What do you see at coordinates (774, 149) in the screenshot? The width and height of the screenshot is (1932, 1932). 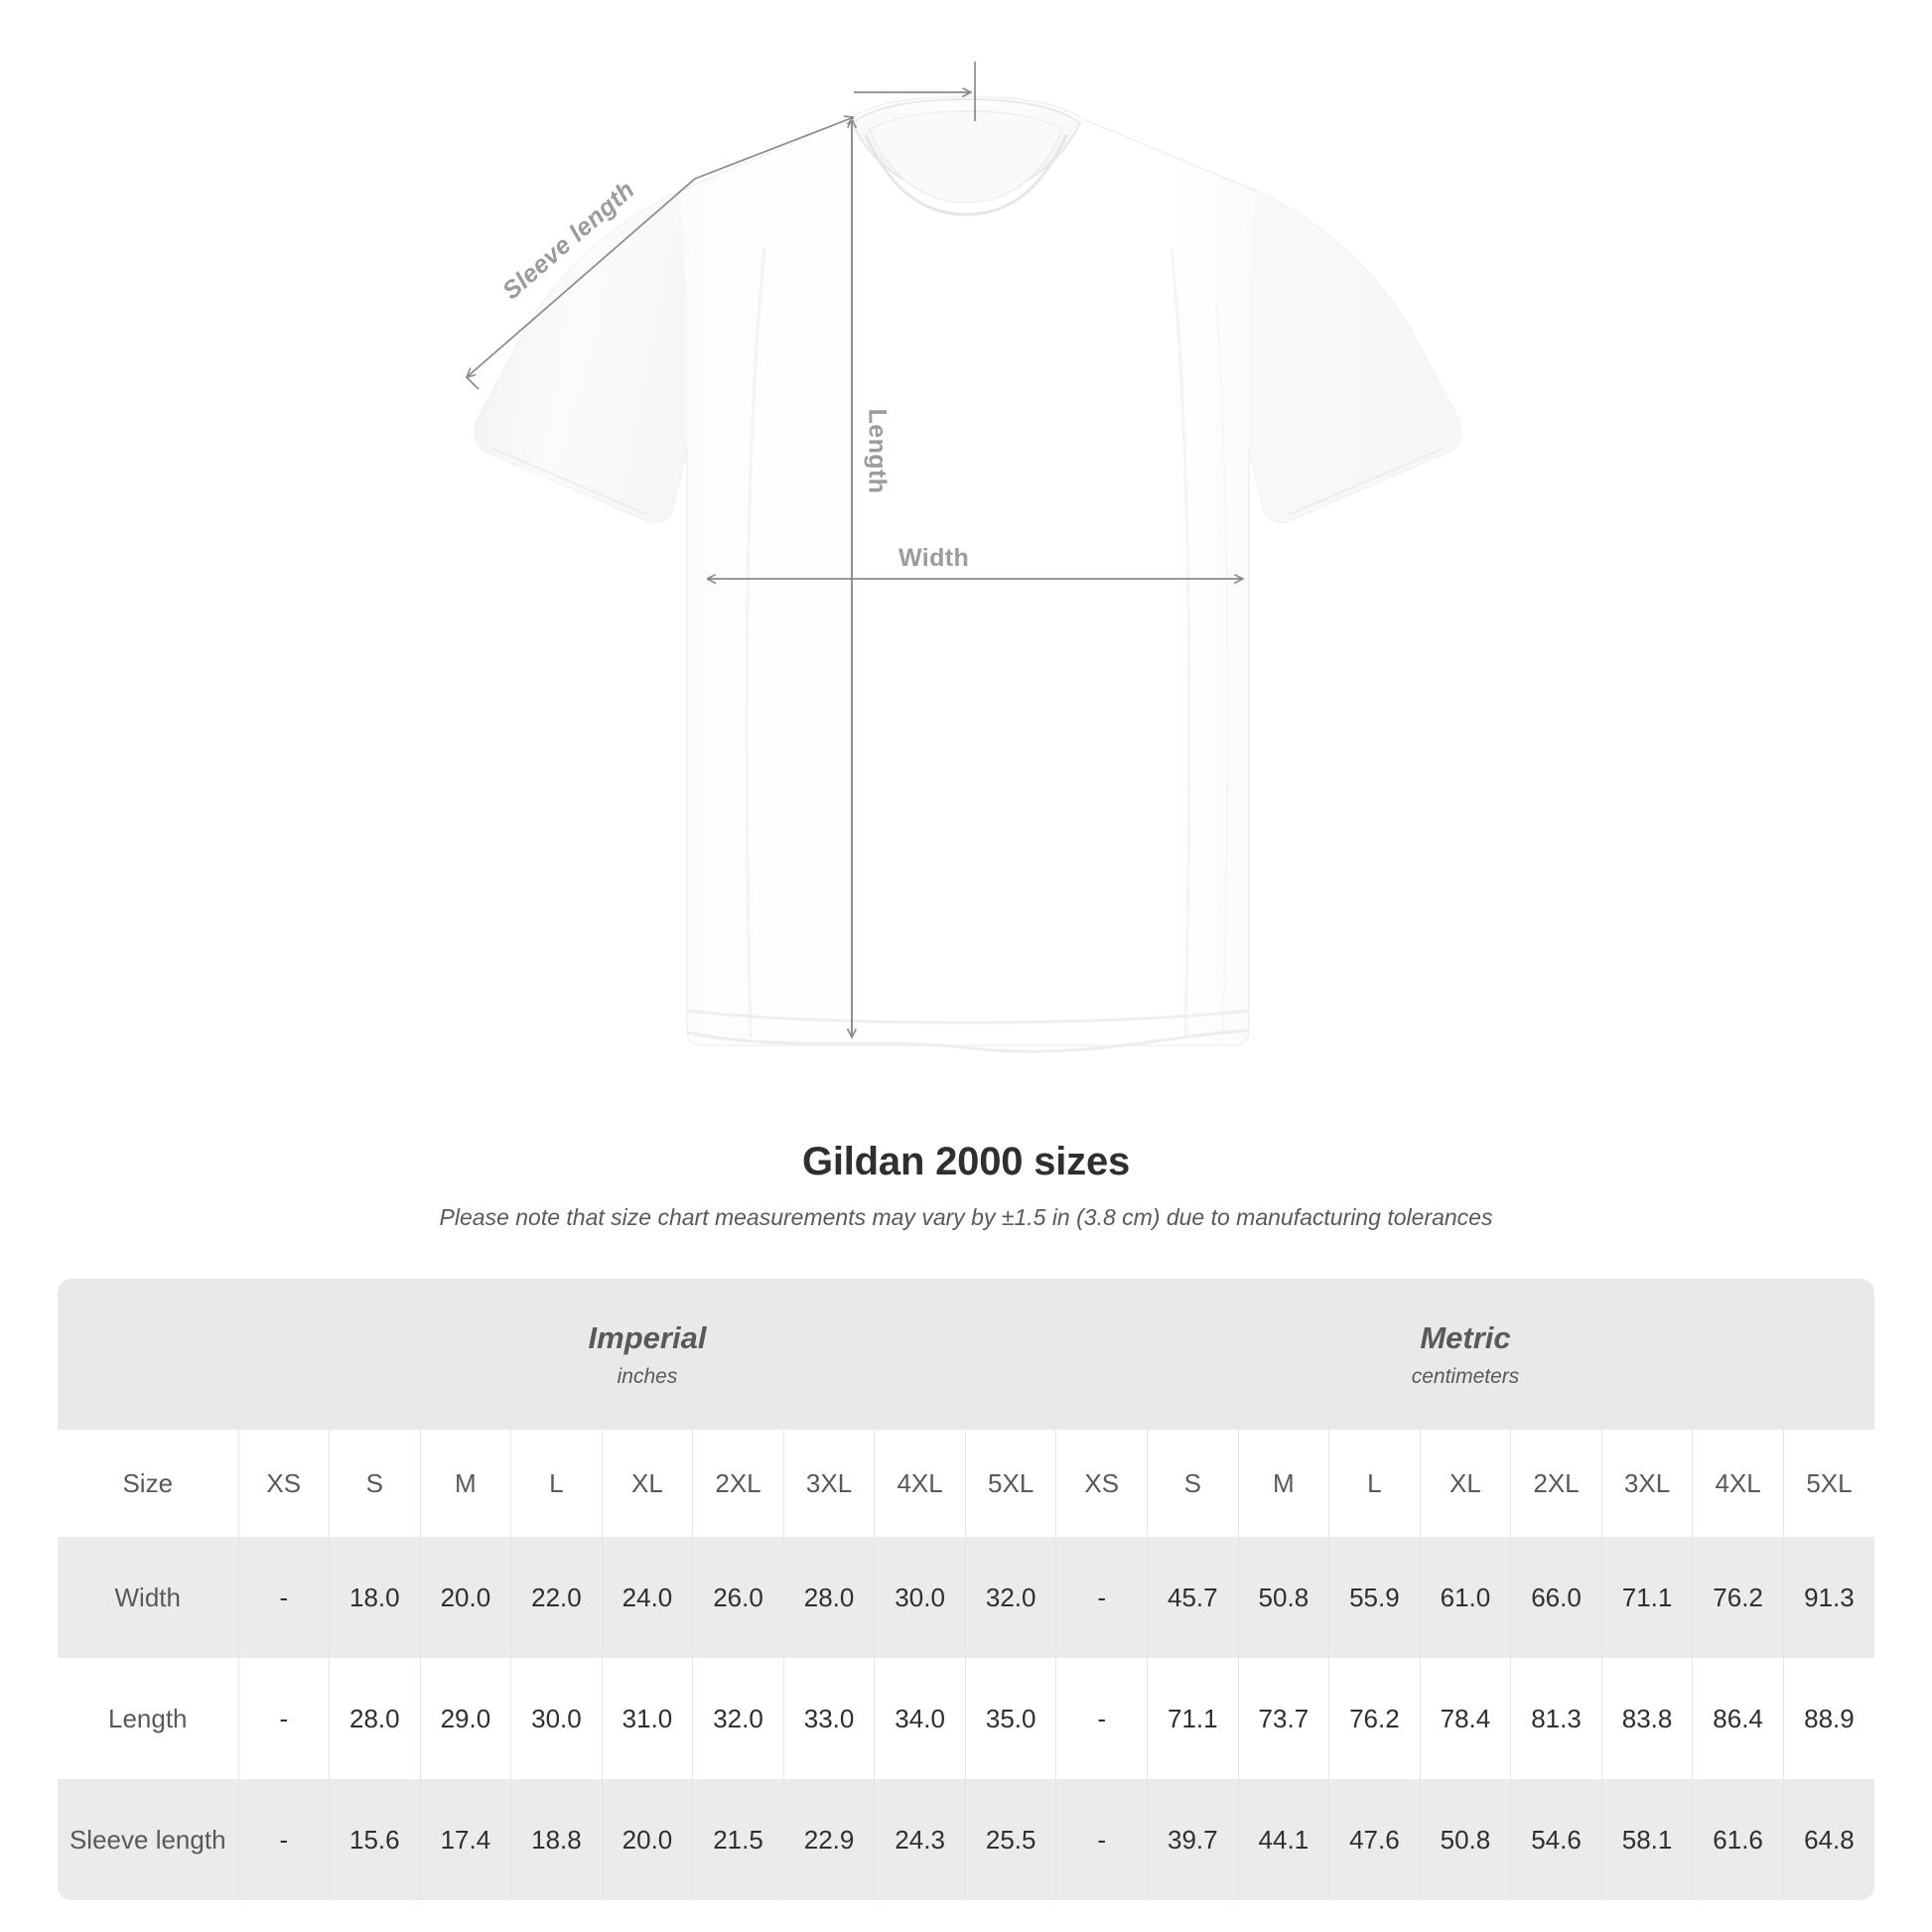 I see `sleeve-length-leader-top` at bounding box center [774, 149].